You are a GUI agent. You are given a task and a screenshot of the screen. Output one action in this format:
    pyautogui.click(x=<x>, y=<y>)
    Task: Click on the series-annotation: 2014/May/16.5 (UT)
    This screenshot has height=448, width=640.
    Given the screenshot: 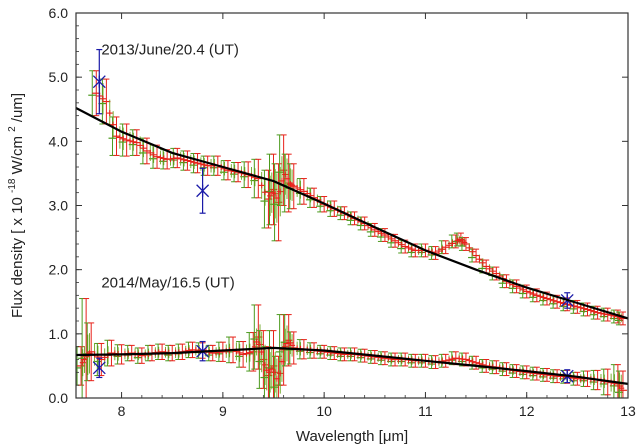 What is the action you would take?
    pyautogui.click(x=167, y=283)
    